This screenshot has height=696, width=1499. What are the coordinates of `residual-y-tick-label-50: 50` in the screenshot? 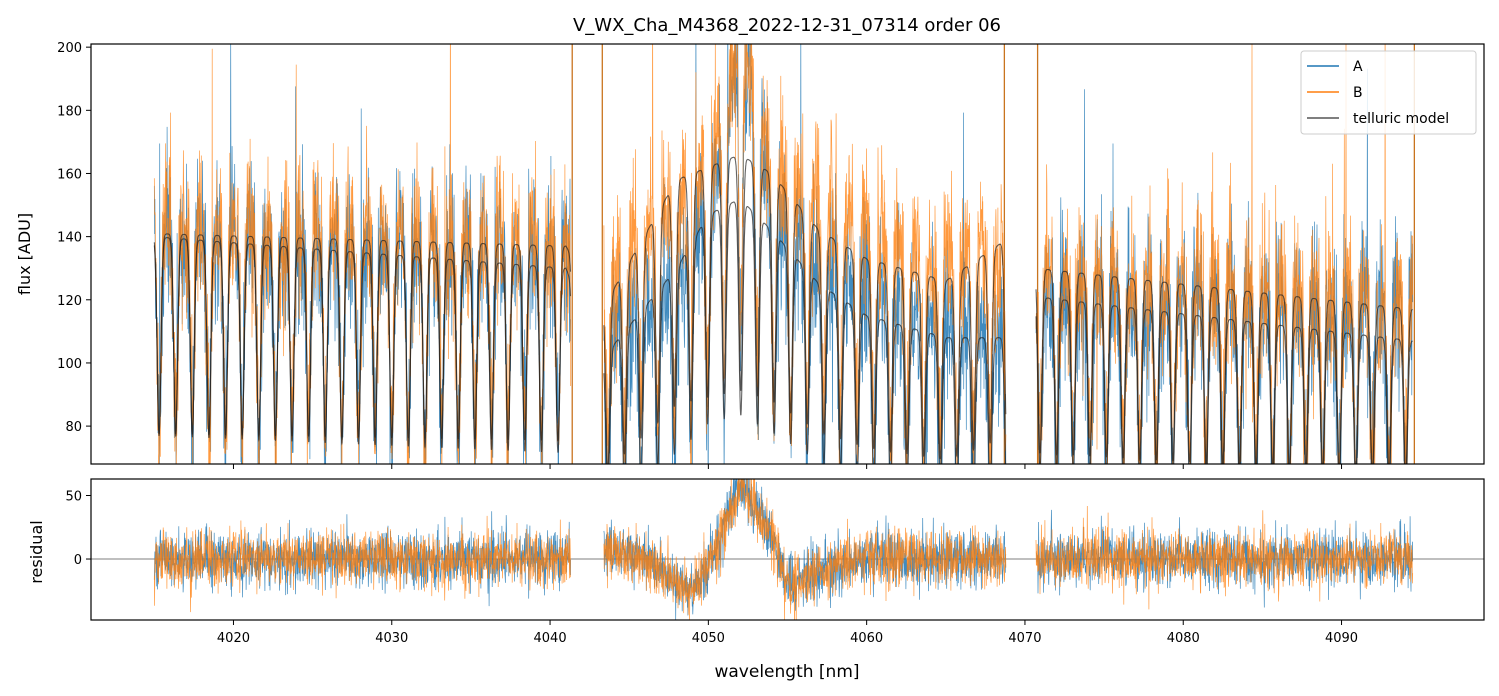 It's located at (73, 497).